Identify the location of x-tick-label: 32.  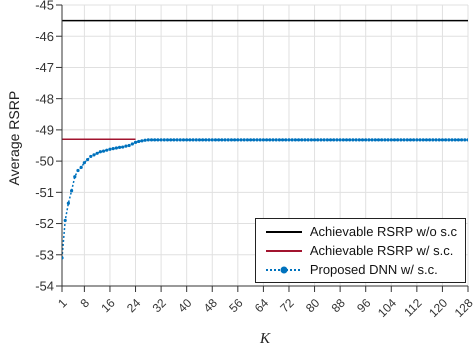
(160, 306).